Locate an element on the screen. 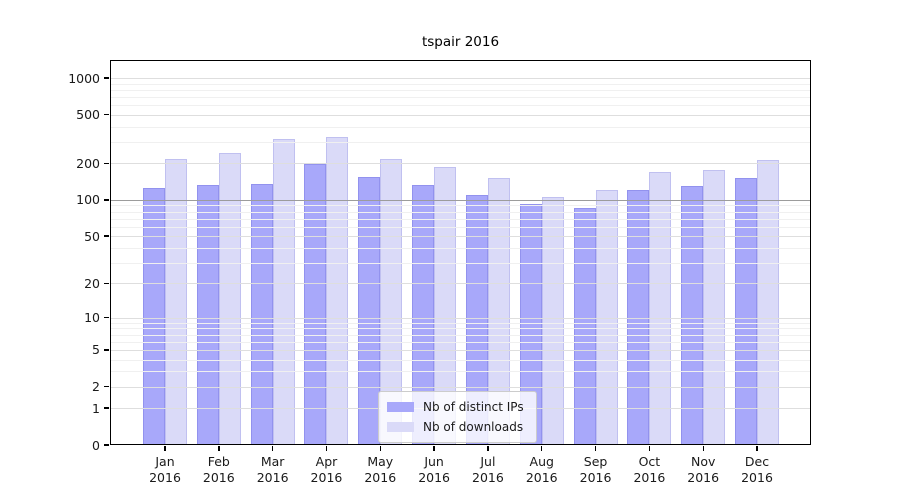 The height and width of the screenshot is (500, 900). y-tick-label: 200 is located at coordinates (88, 163).